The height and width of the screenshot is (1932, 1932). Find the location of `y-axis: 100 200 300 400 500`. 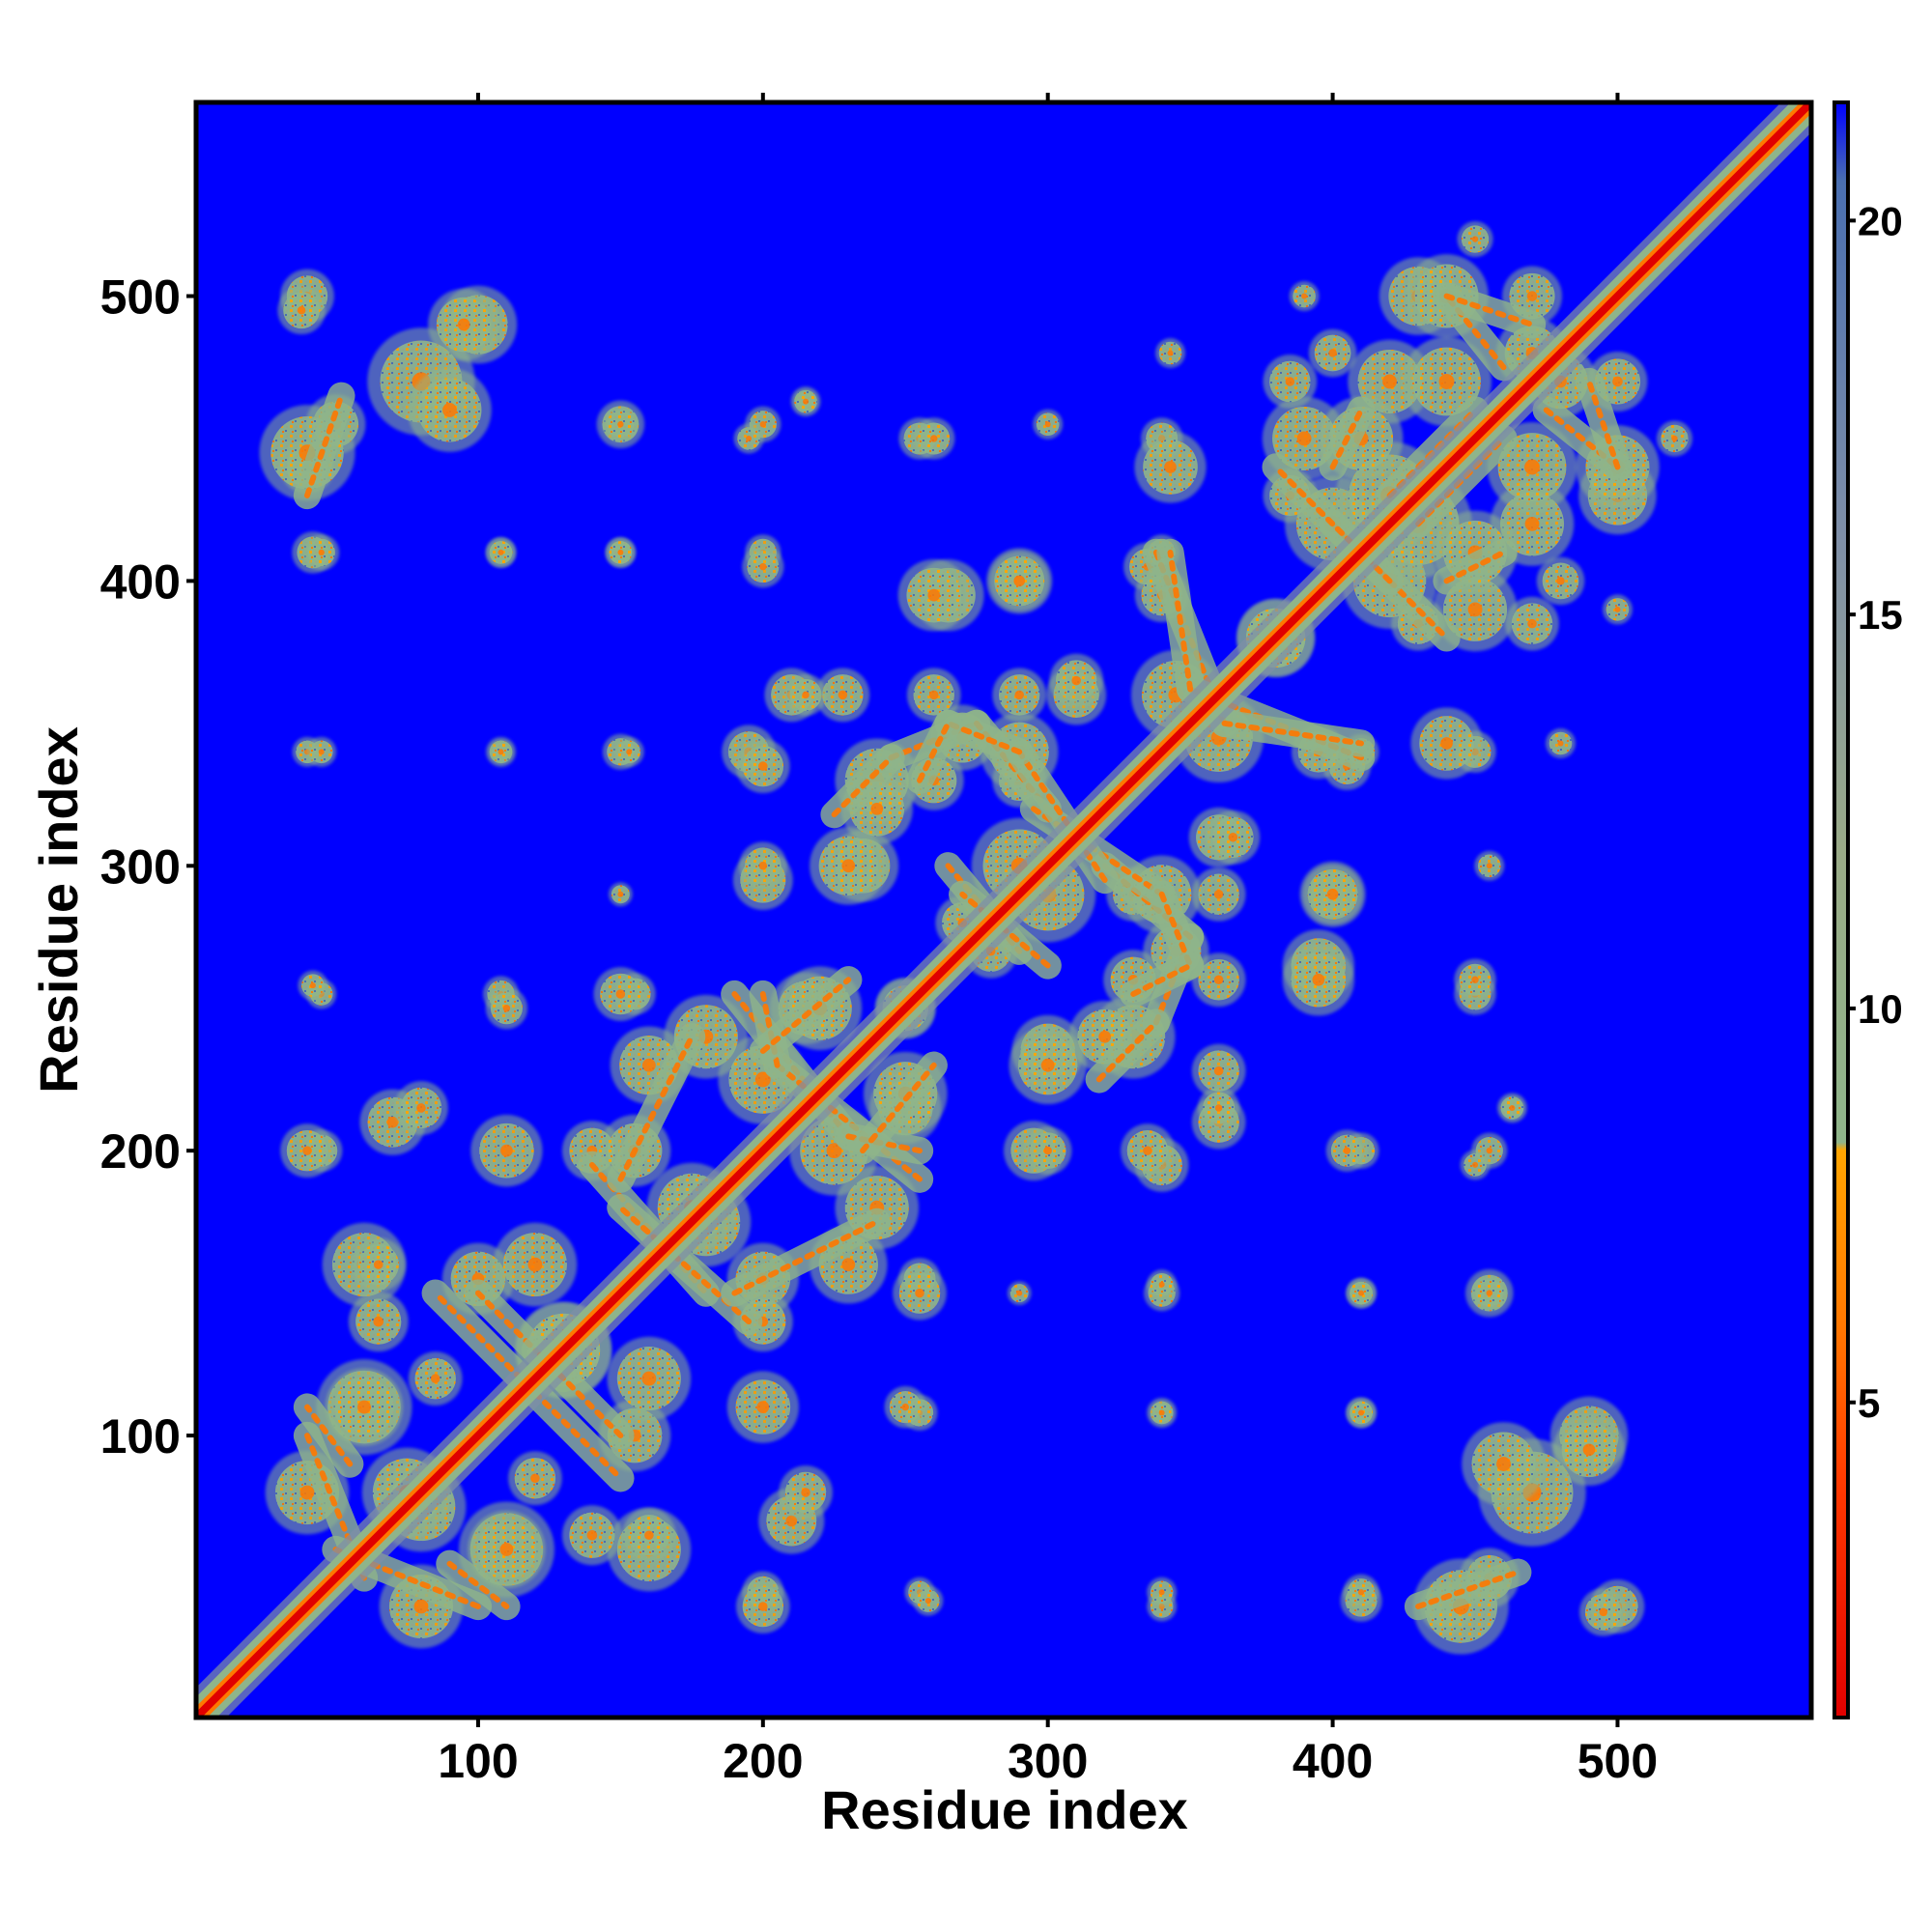

y-axis: 100 200 300 400 500 is located at coordinates (148, 866).